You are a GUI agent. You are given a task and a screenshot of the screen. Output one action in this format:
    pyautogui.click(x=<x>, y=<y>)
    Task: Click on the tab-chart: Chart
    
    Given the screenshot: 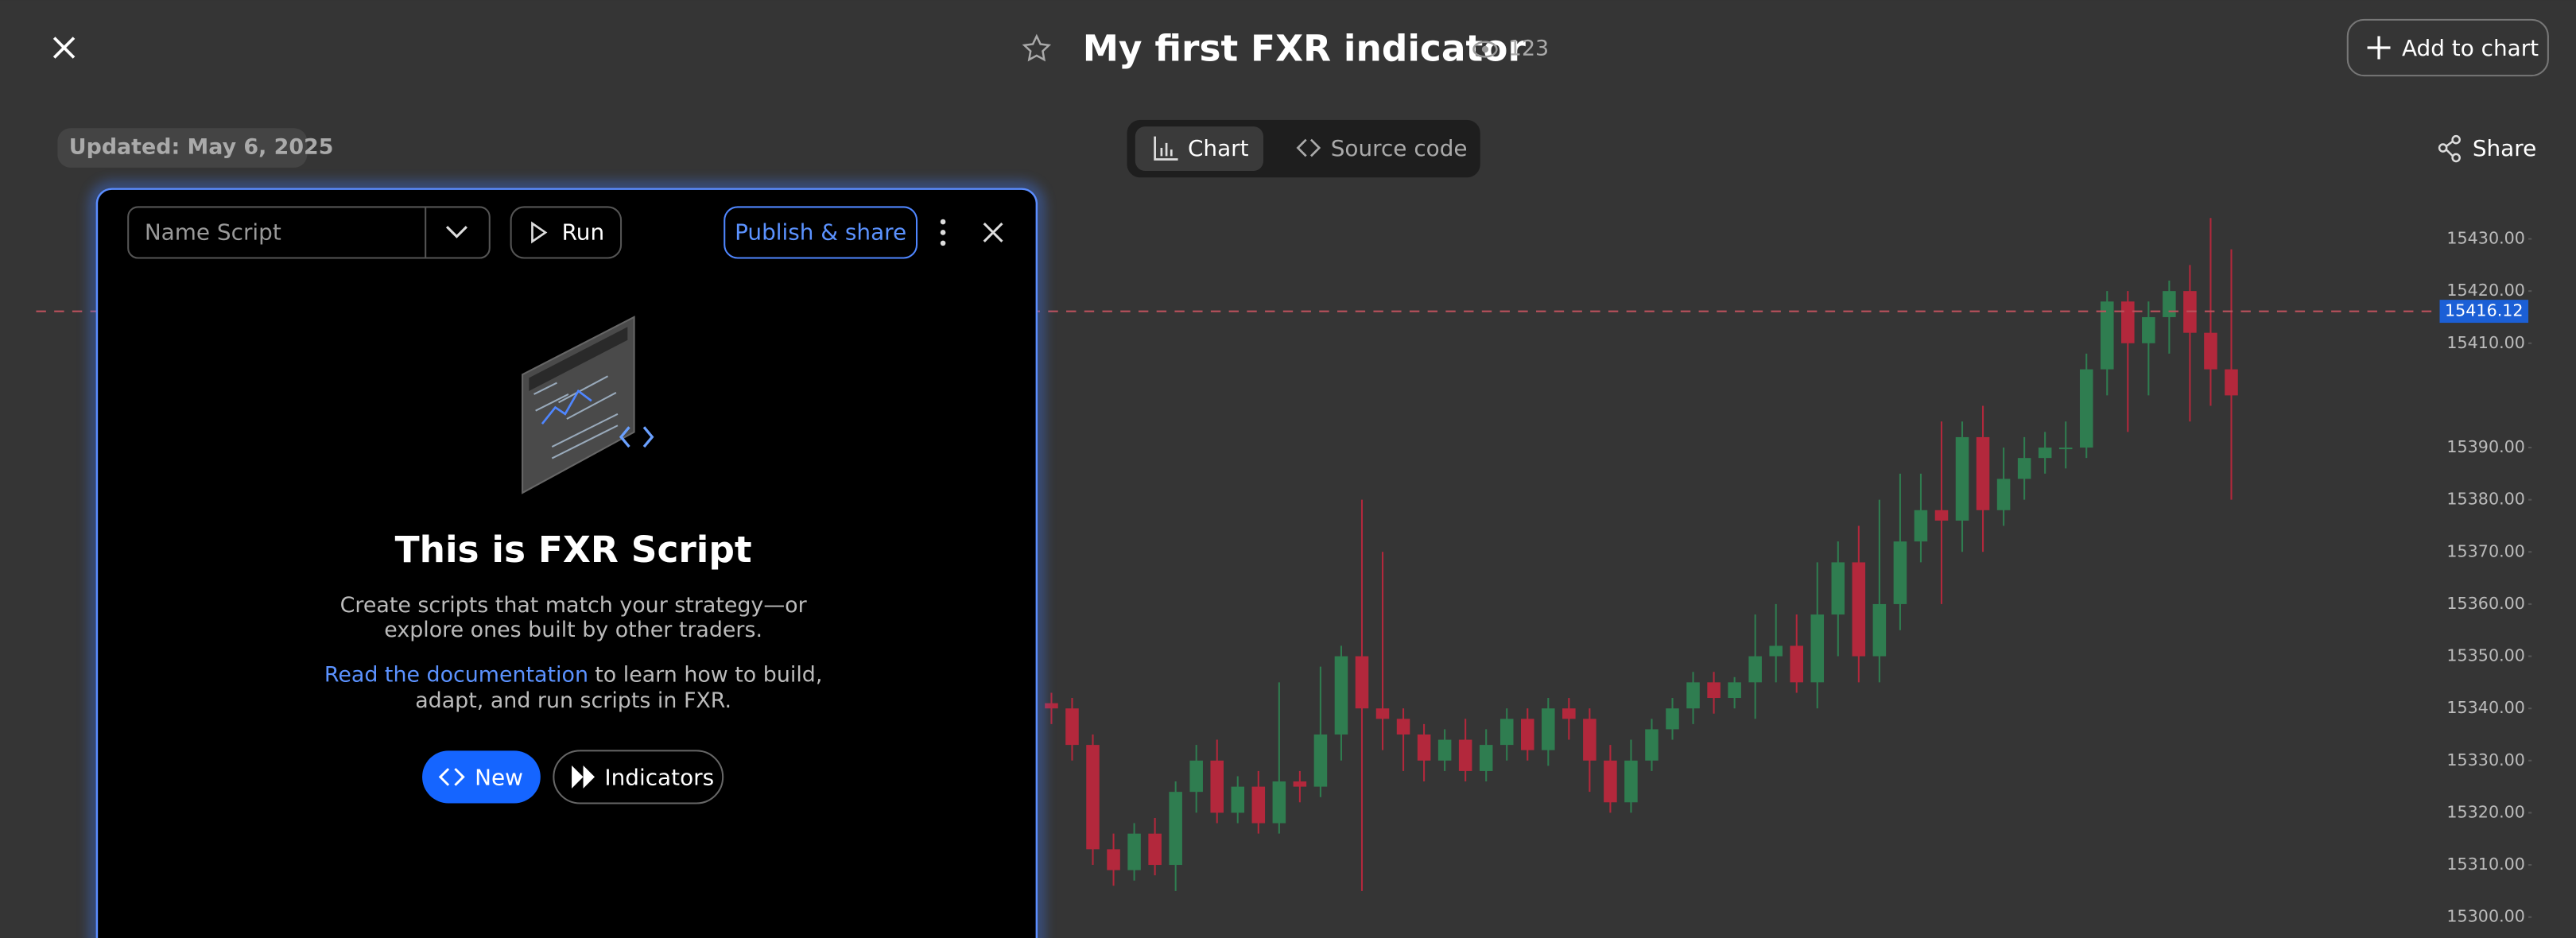 What is the action you would take?
    pyautogui.click(x=1218, y=148)
    